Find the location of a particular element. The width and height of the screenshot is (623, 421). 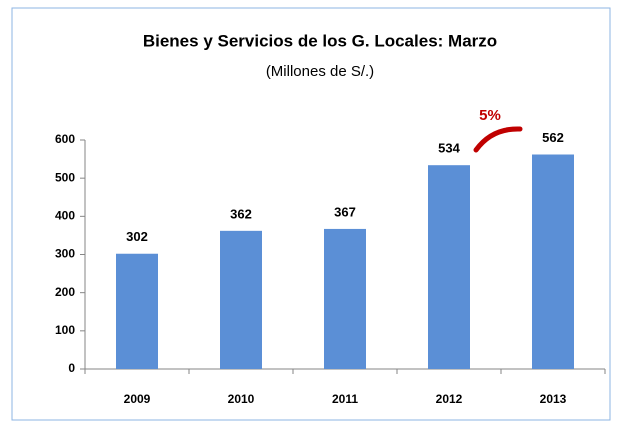

y-tick-label: 200 is located at coordinates (65, 292).